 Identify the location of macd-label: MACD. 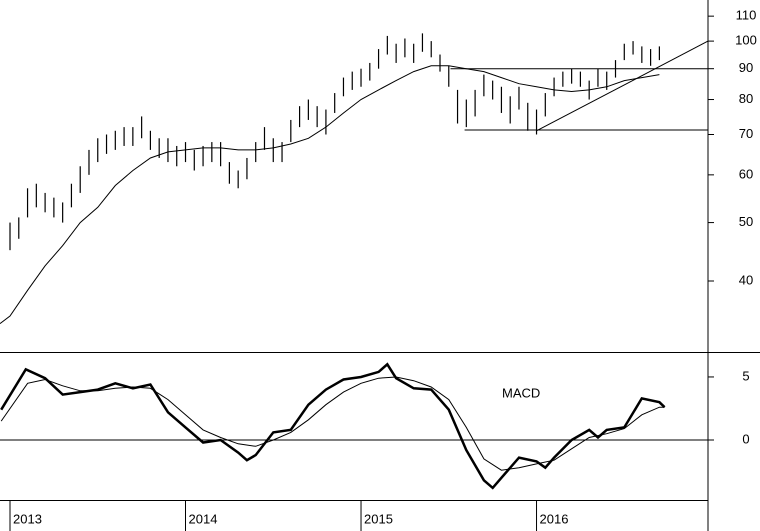
(521, 392).